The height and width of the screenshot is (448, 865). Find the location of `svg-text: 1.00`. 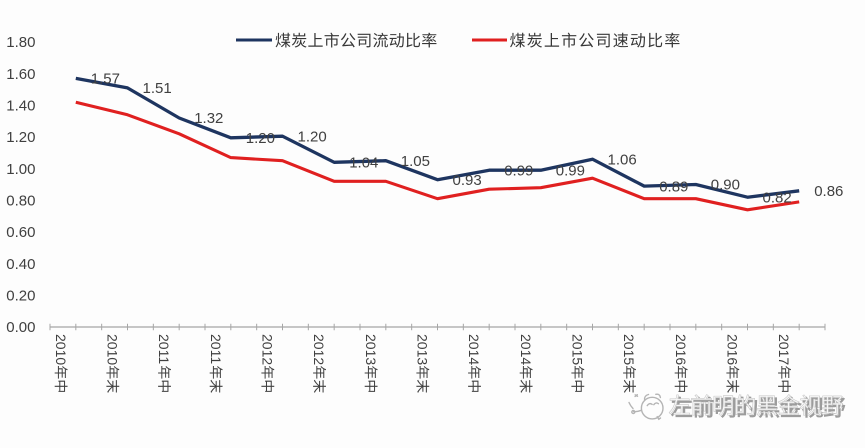

svg-text: 1.00 is located at coordinates (20, 169).